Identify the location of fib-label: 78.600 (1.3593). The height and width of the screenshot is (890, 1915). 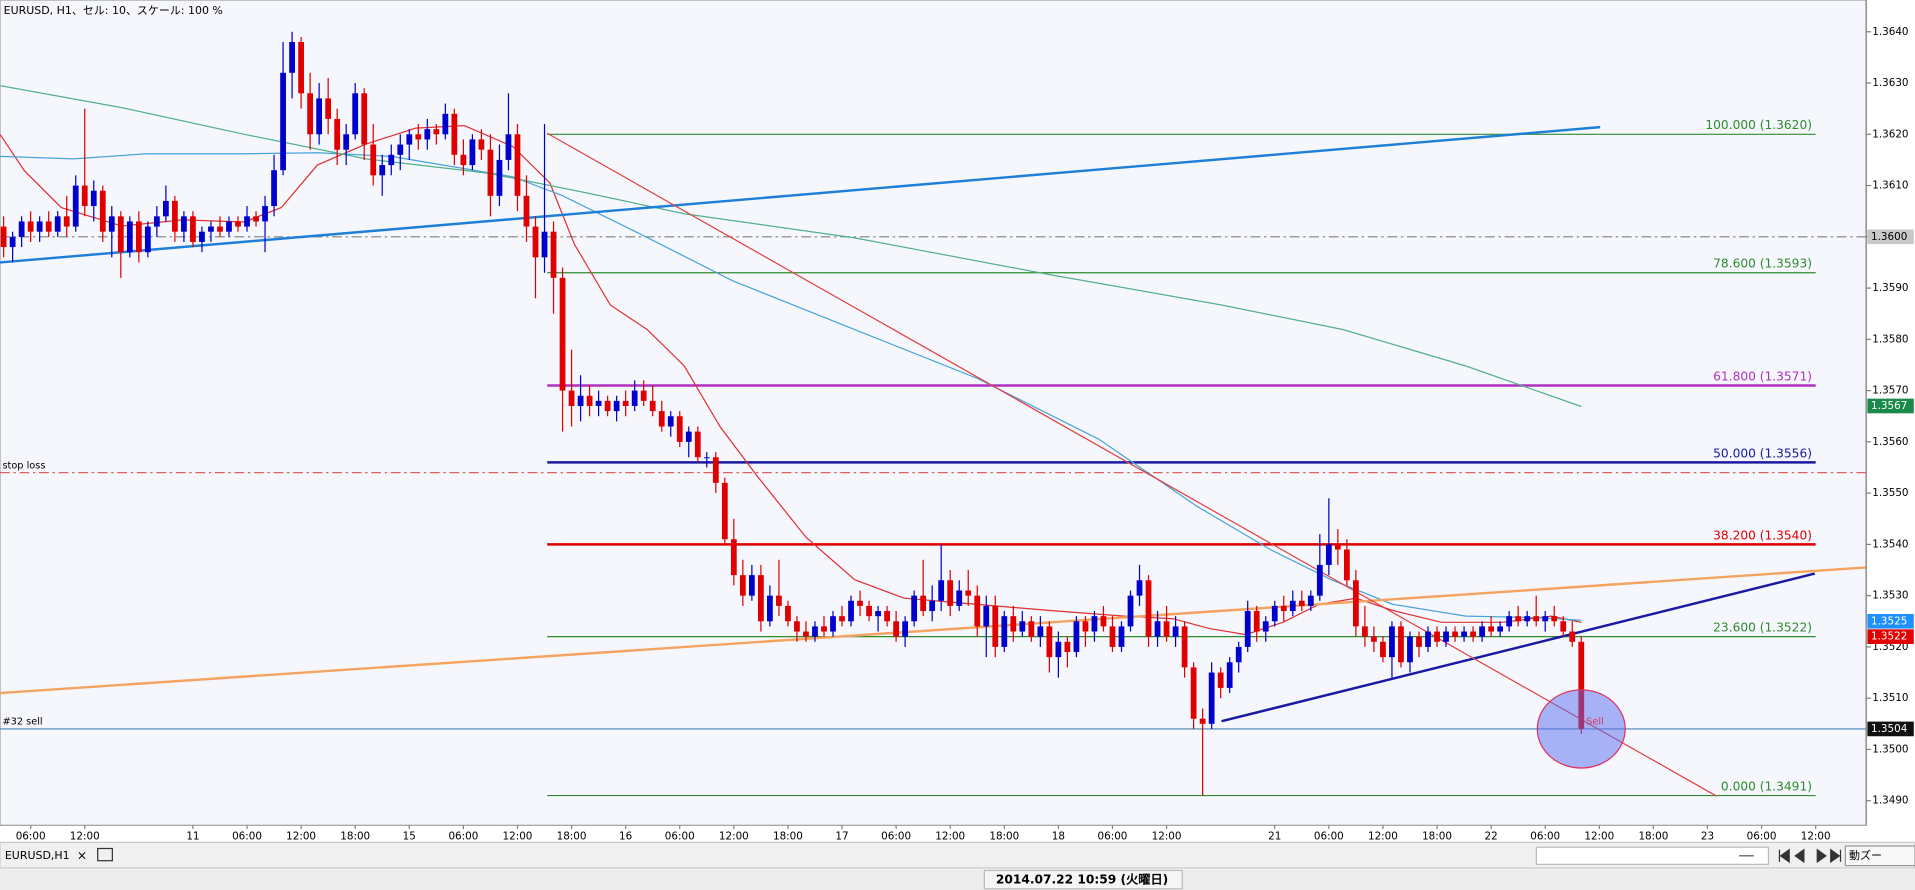
(1762, 264).